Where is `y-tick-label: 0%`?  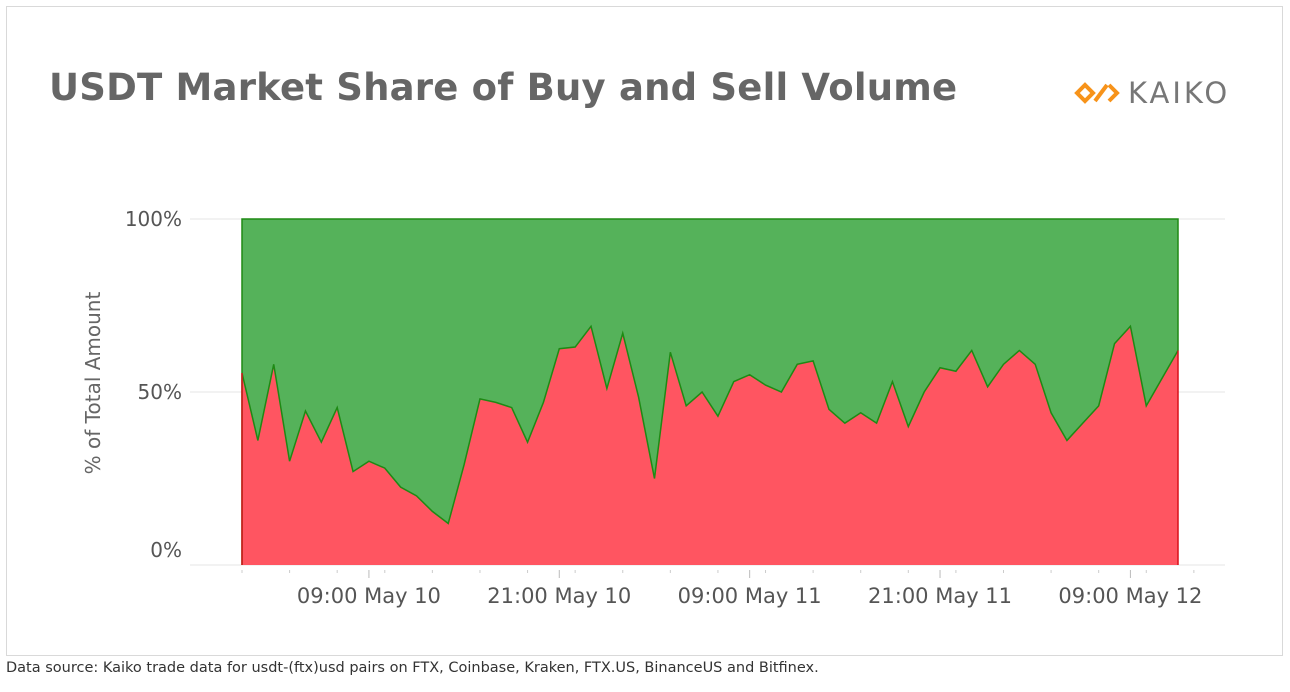 y-tick-label: 0% is located at coordinates (166, 550).